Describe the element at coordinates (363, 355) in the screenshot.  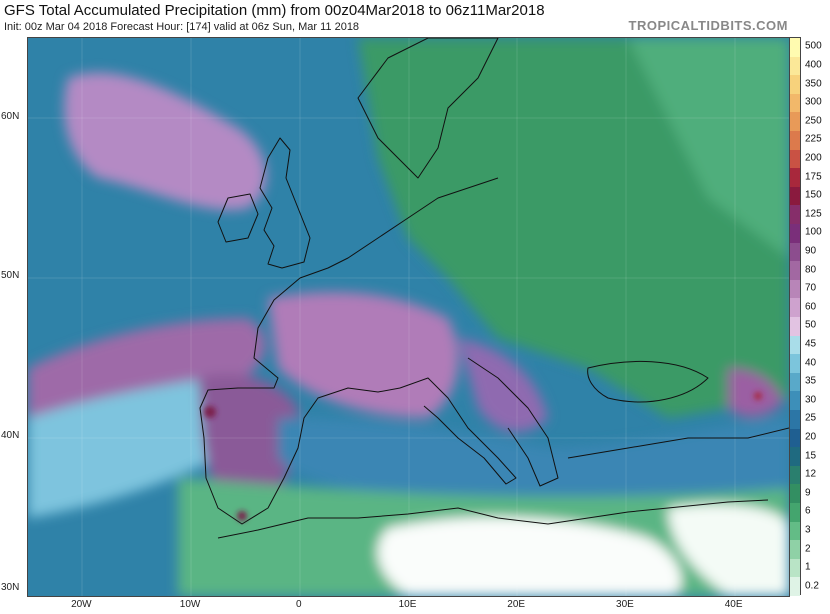
I see `field-france-purple` at that location.